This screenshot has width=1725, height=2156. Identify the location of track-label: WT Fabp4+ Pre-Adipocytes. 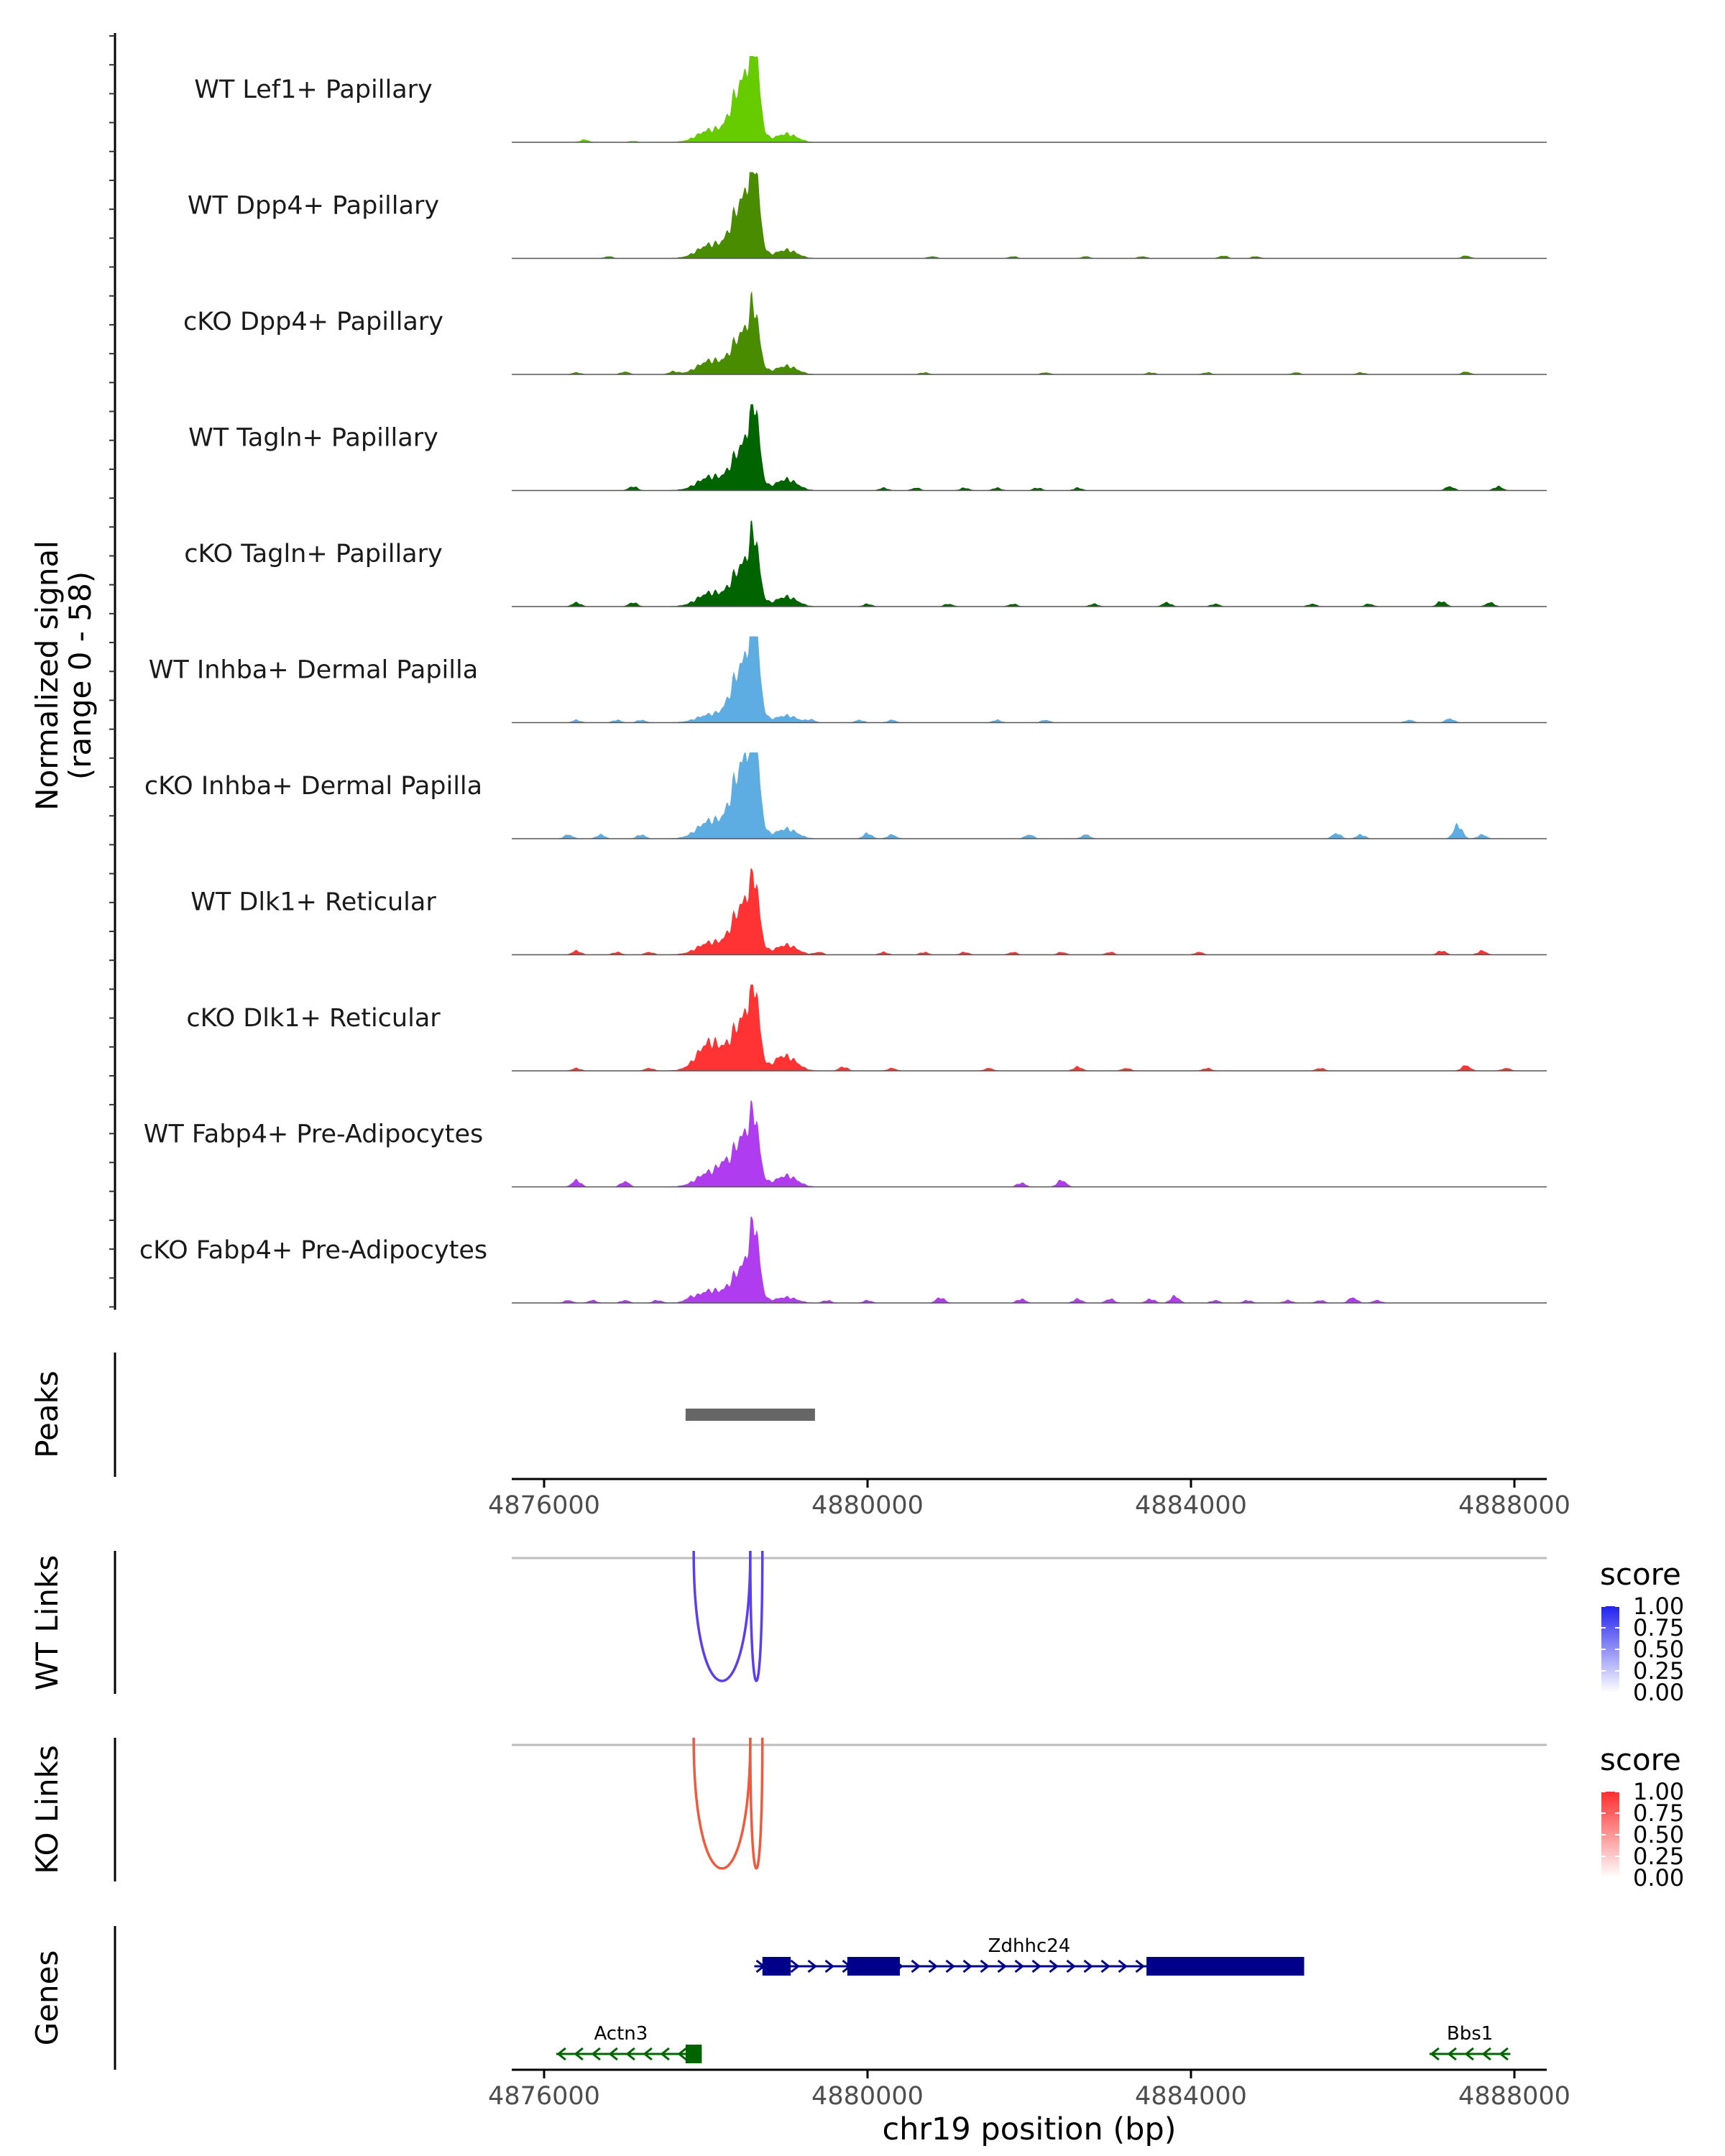
(313, 1134).